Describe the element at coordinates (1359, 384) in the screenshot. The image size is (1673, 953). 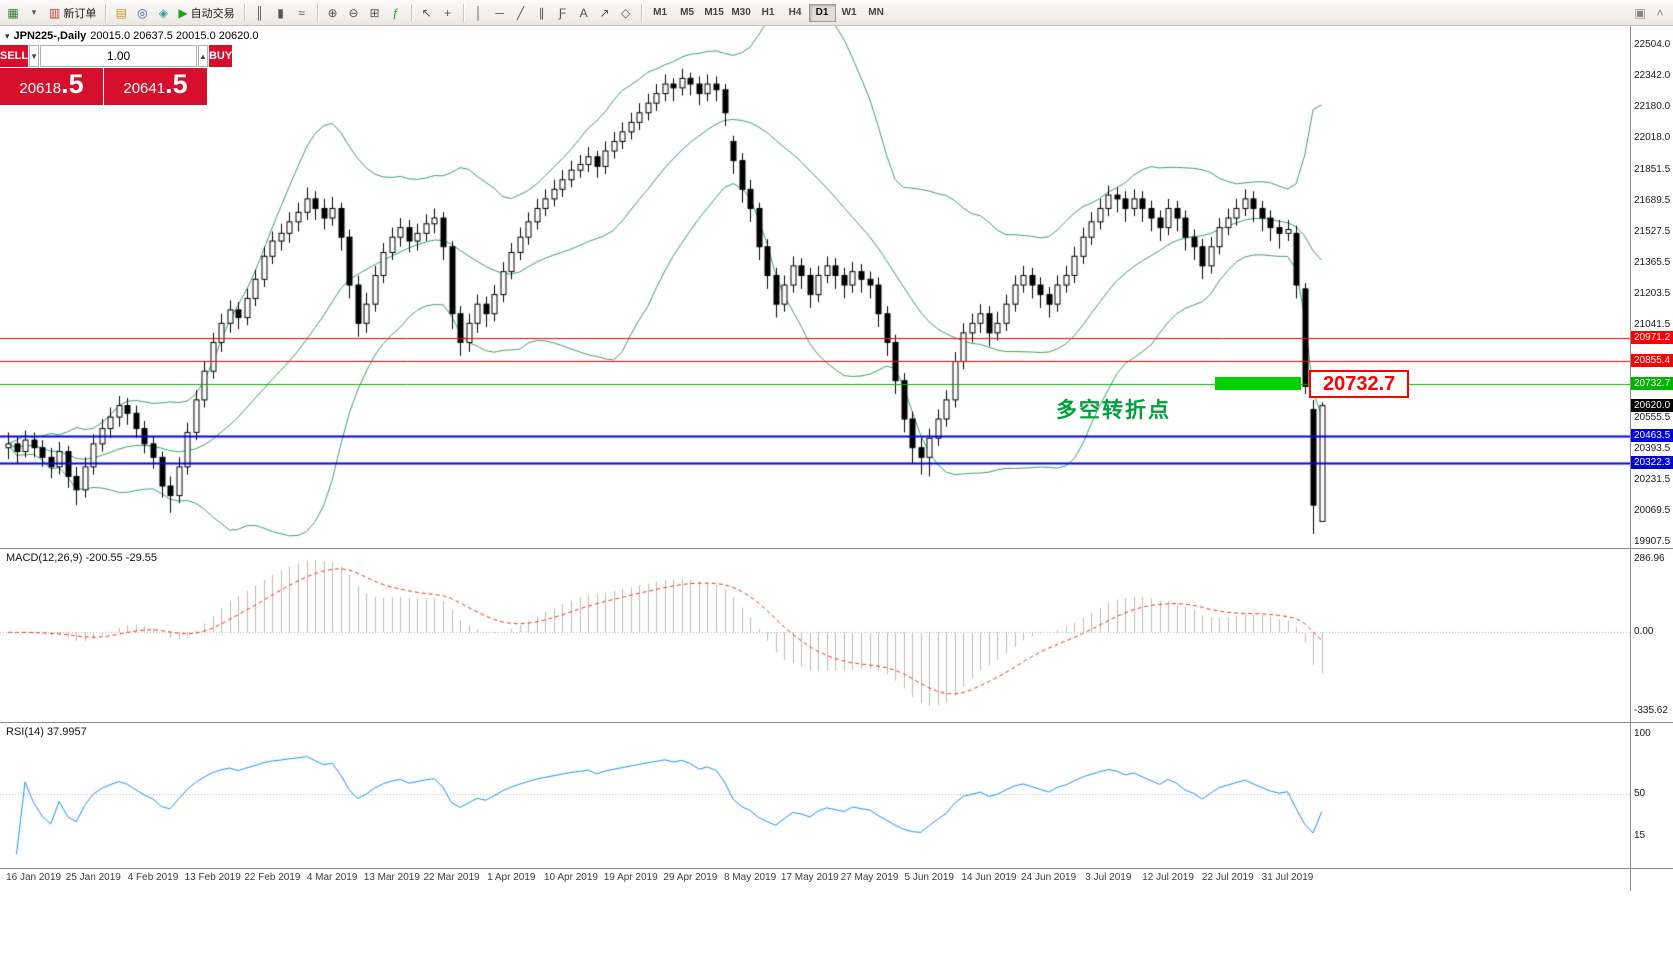
I see `price-callout: 20732.7` at that location.